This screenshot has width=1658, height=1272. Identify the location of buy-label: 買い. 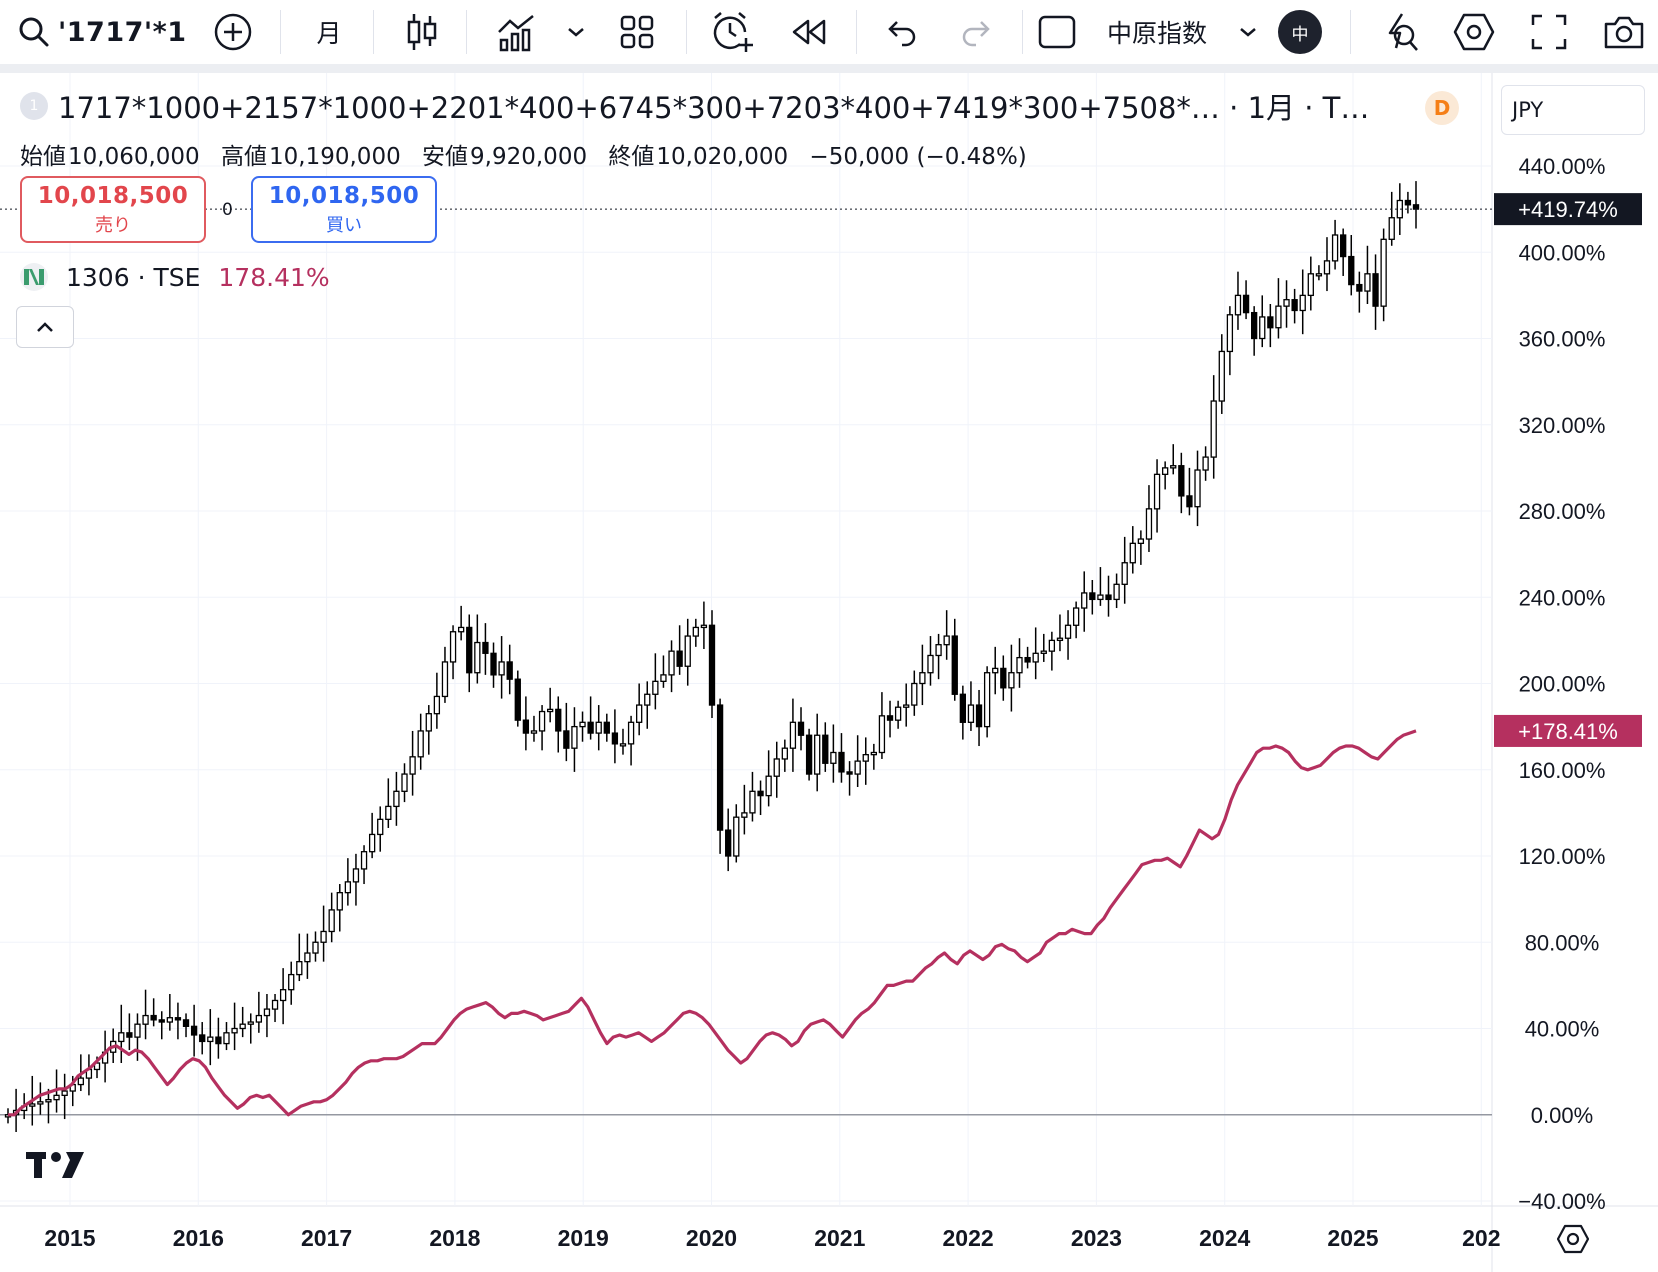
(344, 225).